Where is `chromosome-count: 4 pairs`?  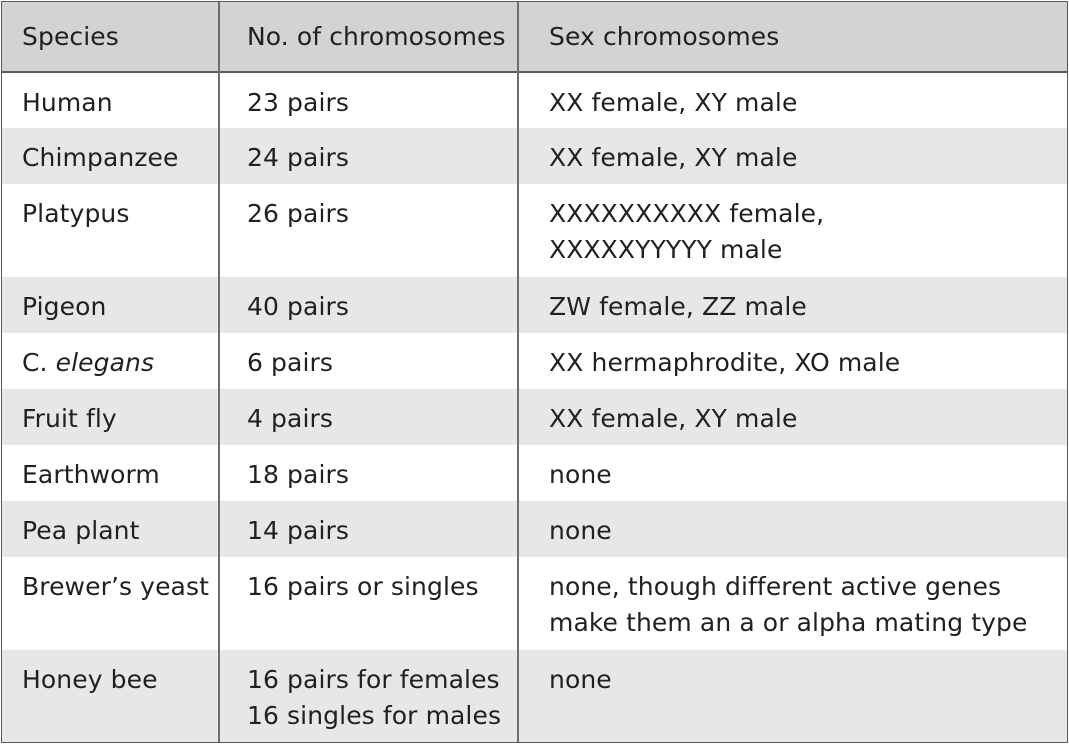 chromosome-count: 4 pairs is located at coordinates (290, 418).